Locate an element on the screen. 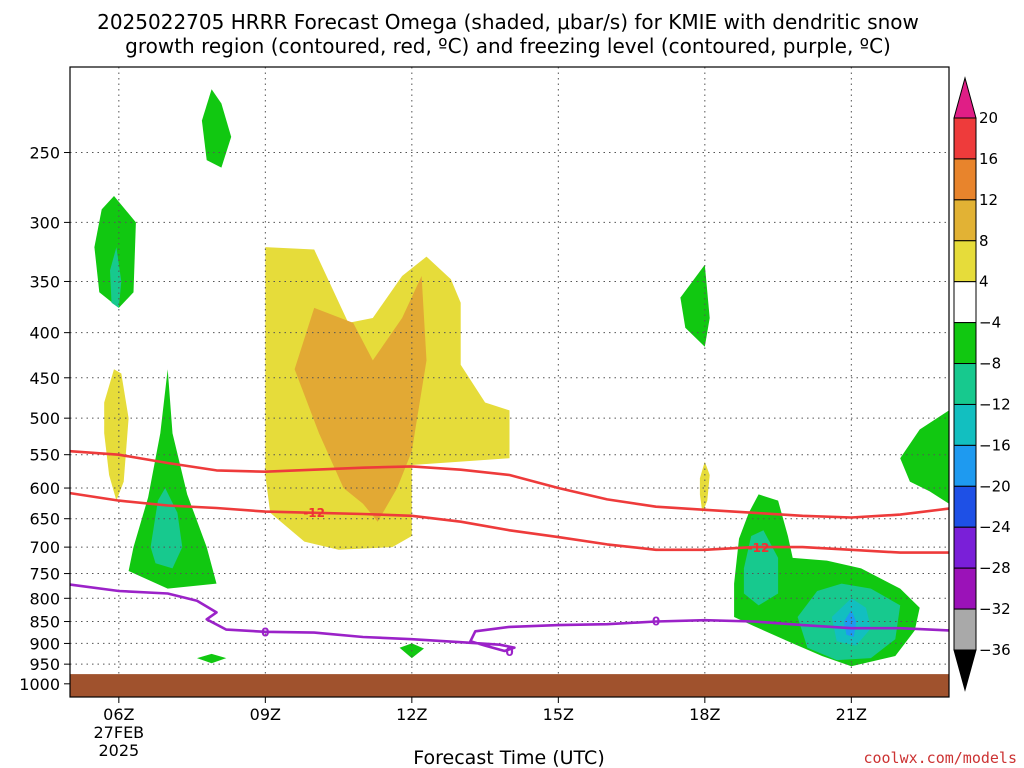 The width and height of the screenshot is (1024, 768). y-tick-label-700: 700 is located at coordinates (44, 547).